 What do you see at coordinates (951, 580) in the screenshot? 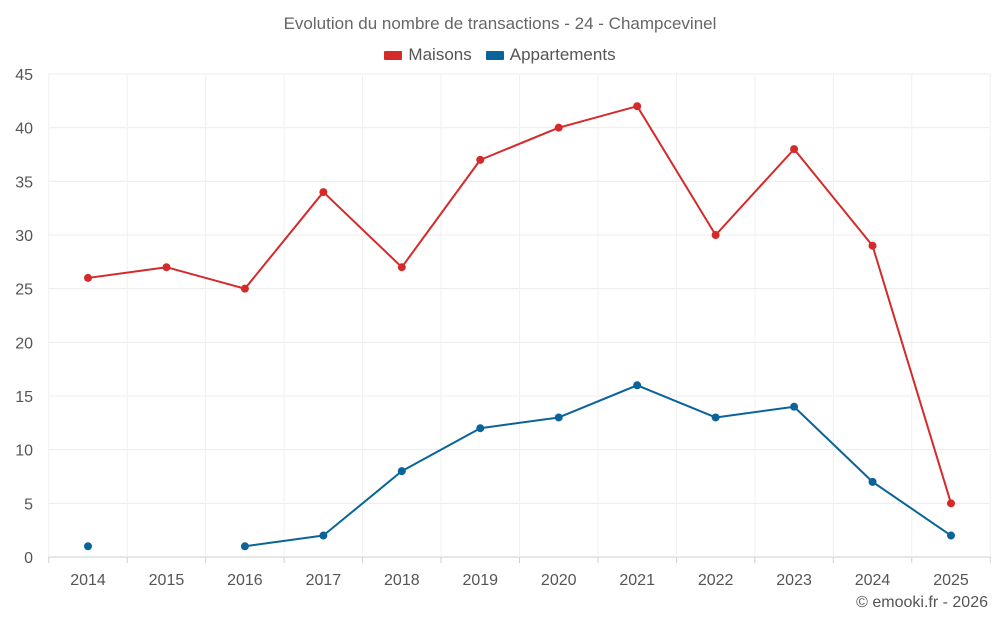
I see `x-tick-label: 2025` at bounding box center [951, 580].